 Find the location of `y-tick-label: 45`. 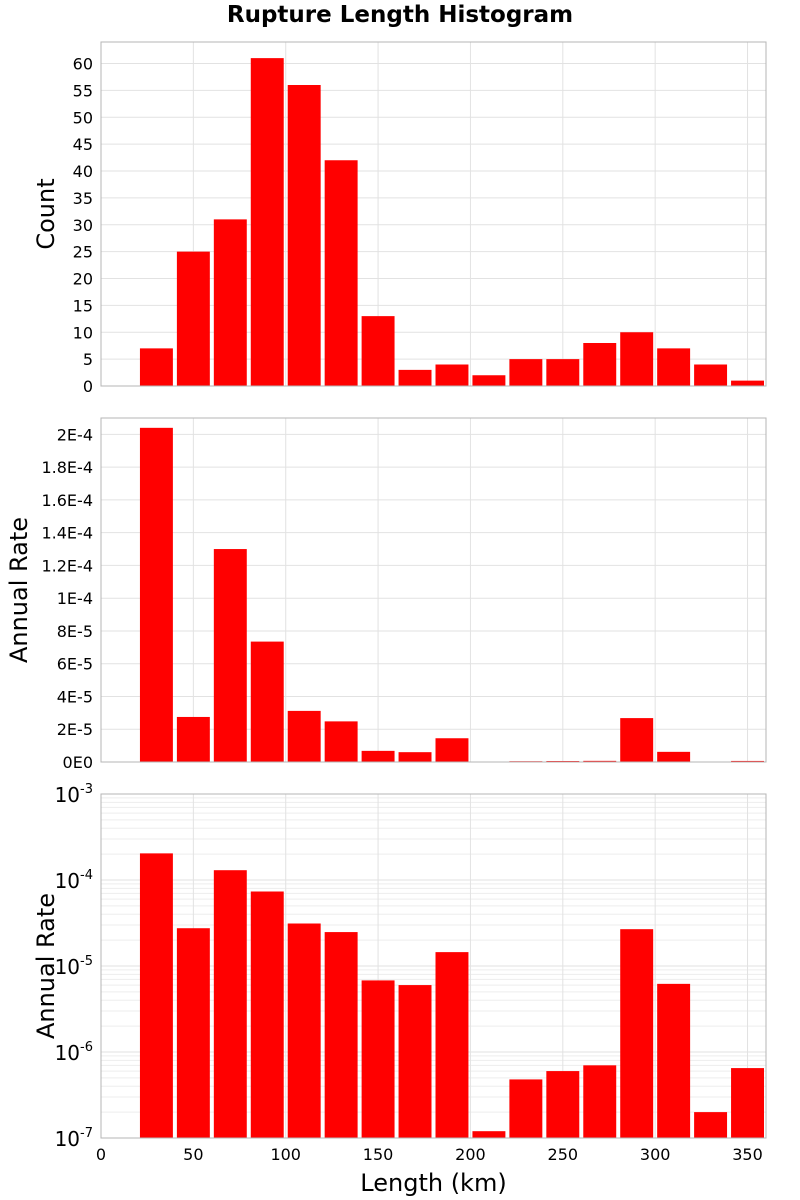

y-tick-label: 45 is located at coordinates (83, 144).